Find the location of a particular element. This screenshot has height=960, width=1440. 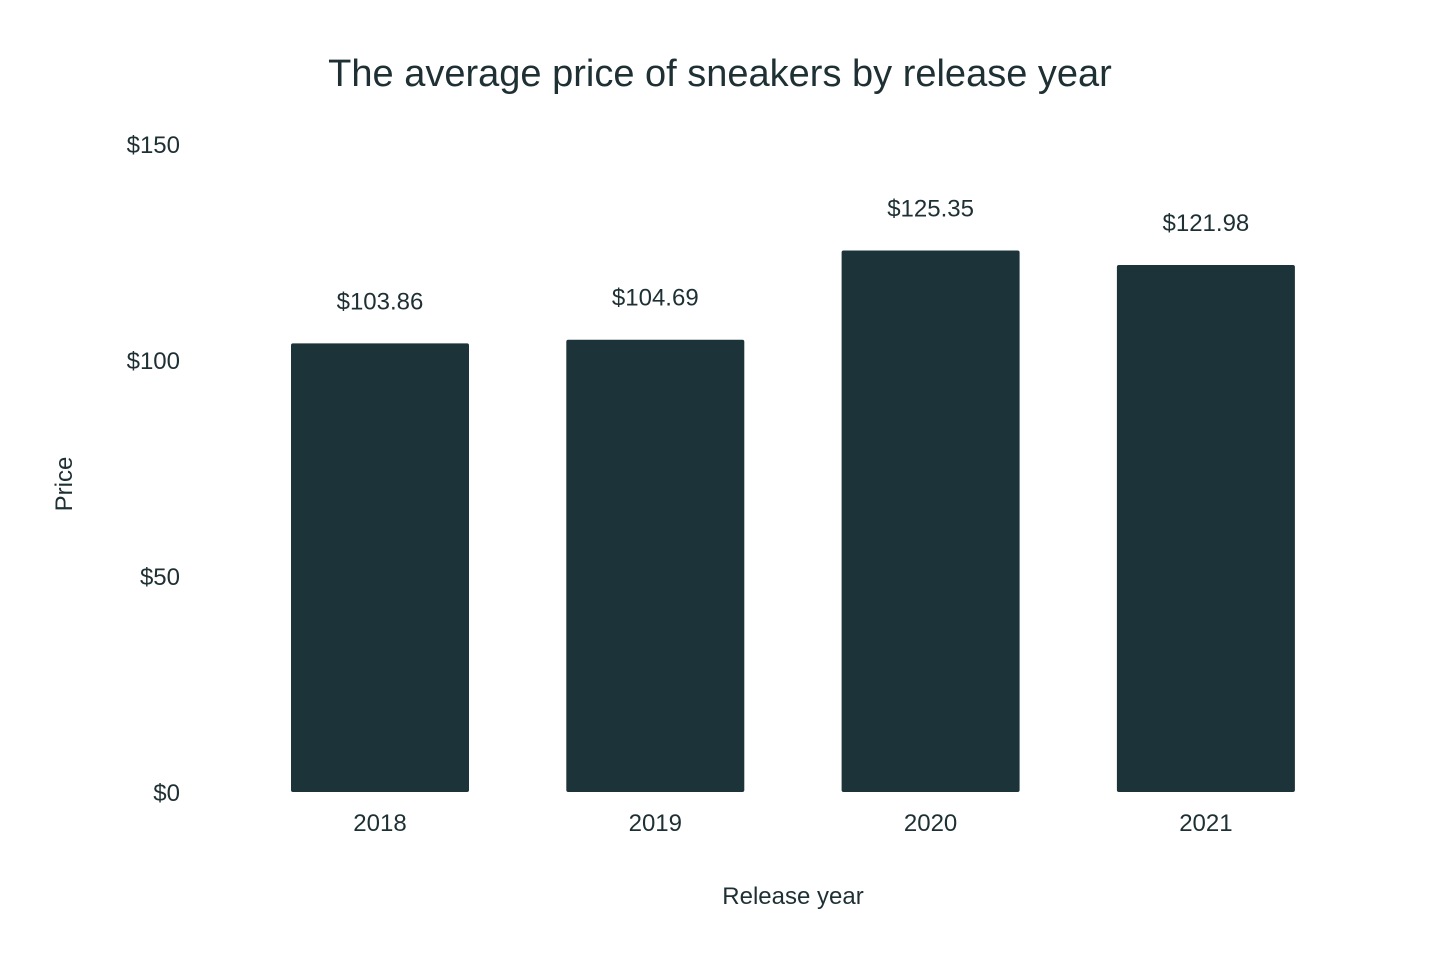

y-tick-label: $0 is located at coordinates (166, 793).